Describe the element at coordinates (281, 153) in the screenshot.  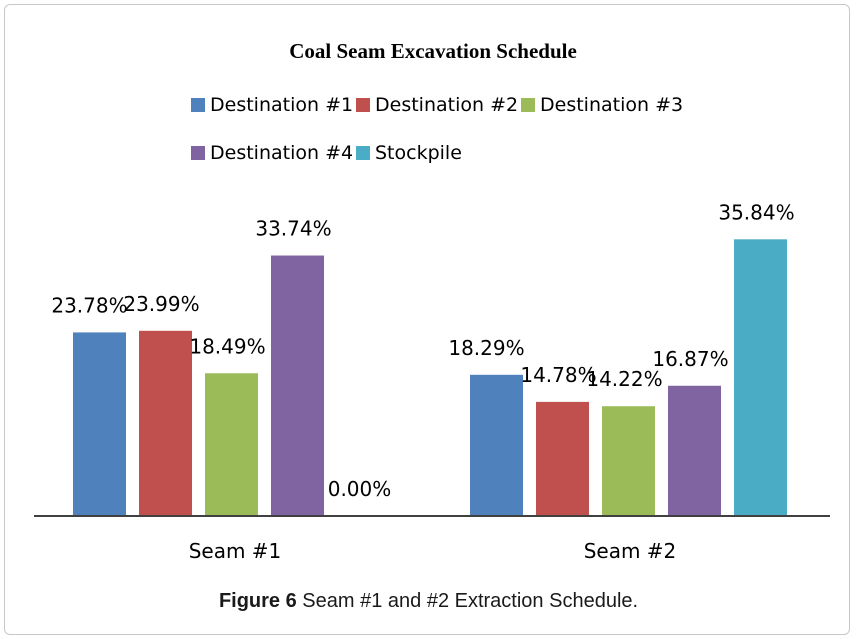
I see `legend-label-destination-4: Destination #4` at that location.